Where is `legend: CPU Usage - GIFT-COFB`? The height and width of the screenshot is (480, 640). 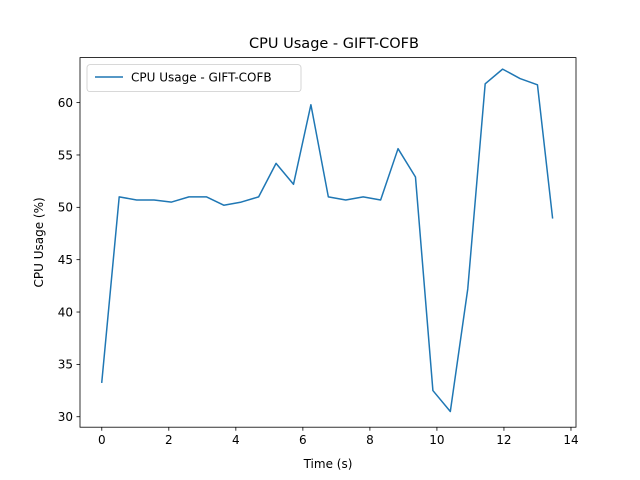
legend: CPU Usage - GIFT-COFB is located at coordinates (194, 78).